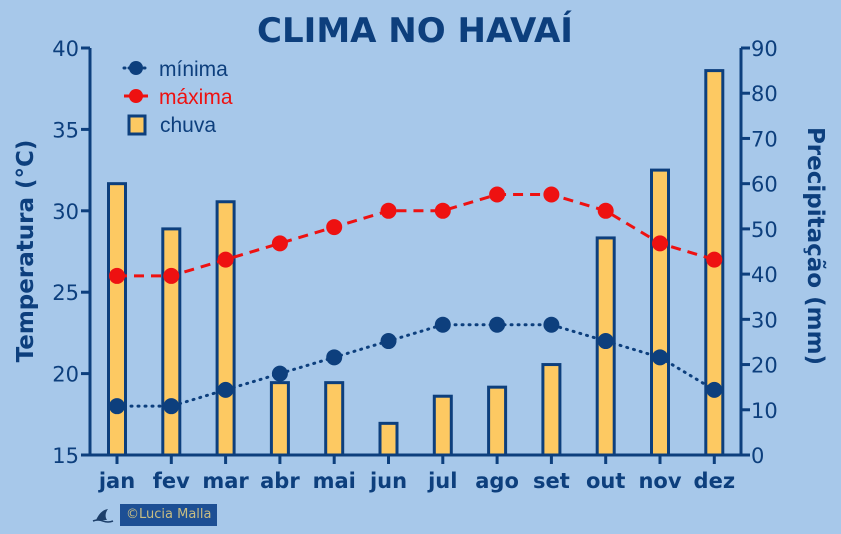  What do you see at coordinates (605, 341) in the screenshot?
I see `minima-point-out` at bounding box center [605, 341].